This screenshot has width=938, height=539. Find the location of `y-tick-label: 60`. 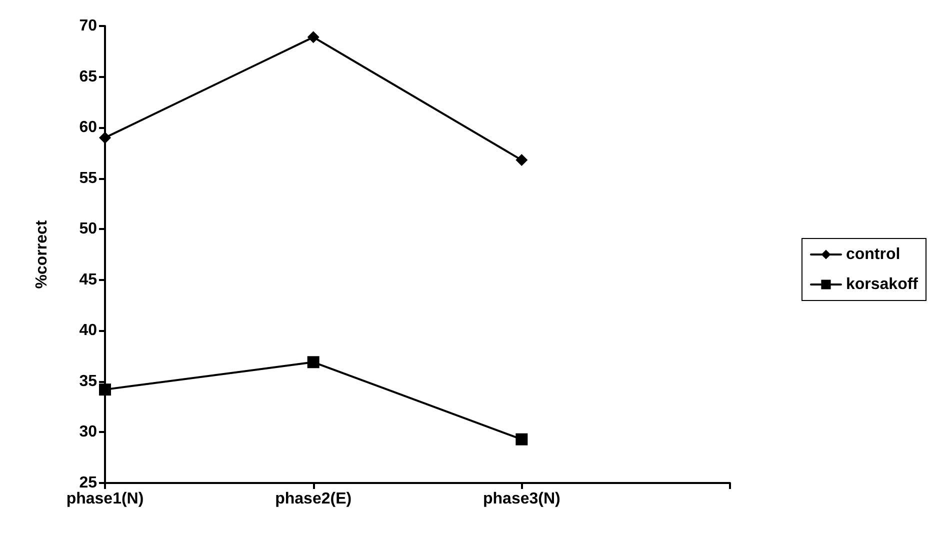

y-tick-label: 60 is located at coordinates (88, 127).